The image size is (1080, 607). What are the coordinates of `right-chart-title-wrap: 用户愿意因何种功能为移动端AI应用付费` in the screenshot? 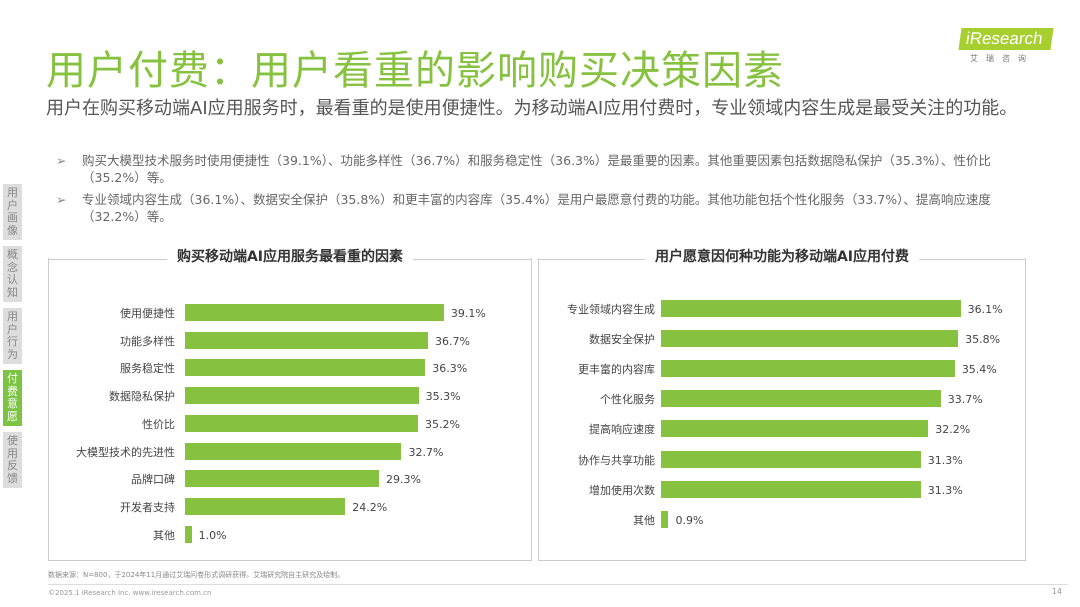 It's located at (782, 256).